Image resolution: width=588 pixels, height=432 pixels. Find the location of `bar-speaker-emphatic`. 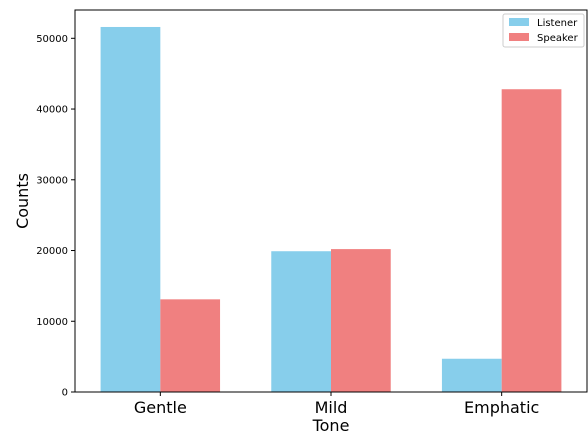

bar-speaker-emphatic is located at coordinates (531, 240).